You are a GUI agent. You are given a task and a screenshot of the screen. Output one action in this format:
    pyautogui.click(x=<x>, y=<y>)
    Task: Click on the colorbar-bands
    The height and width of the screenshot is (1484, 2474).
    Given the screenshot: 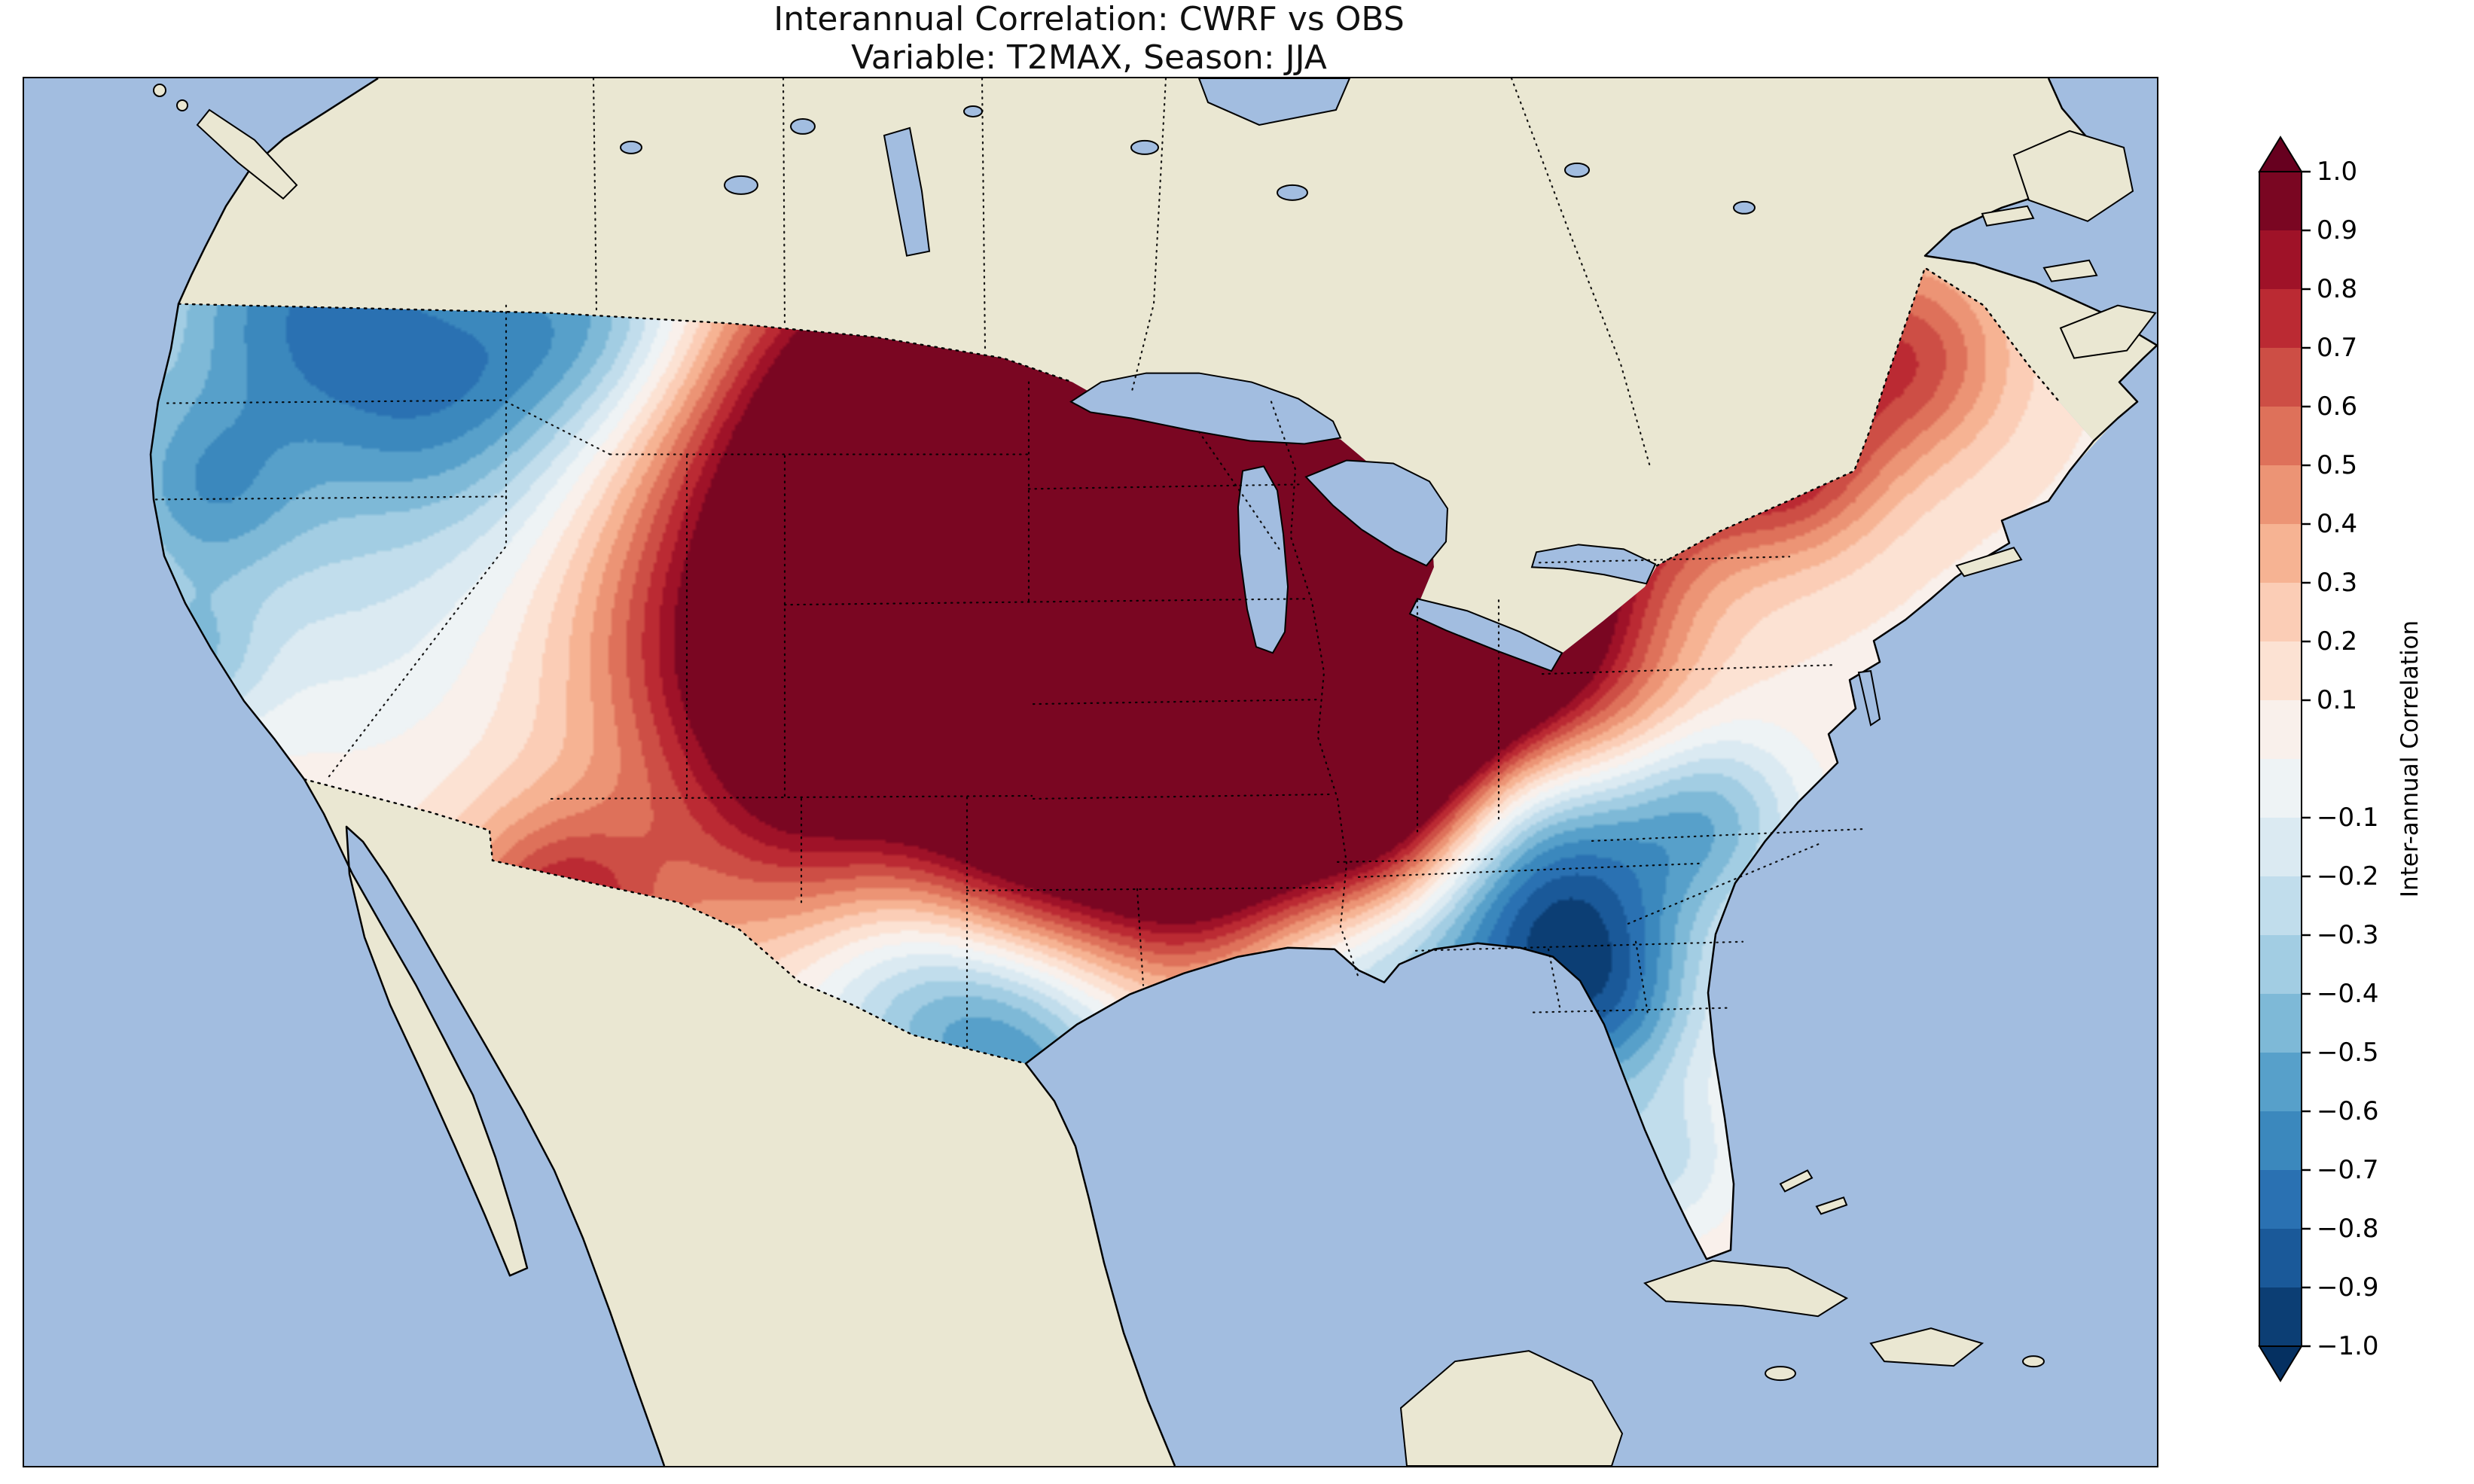 What is the action you would take?
    pyautogui.click(x=2281, y=759)
    